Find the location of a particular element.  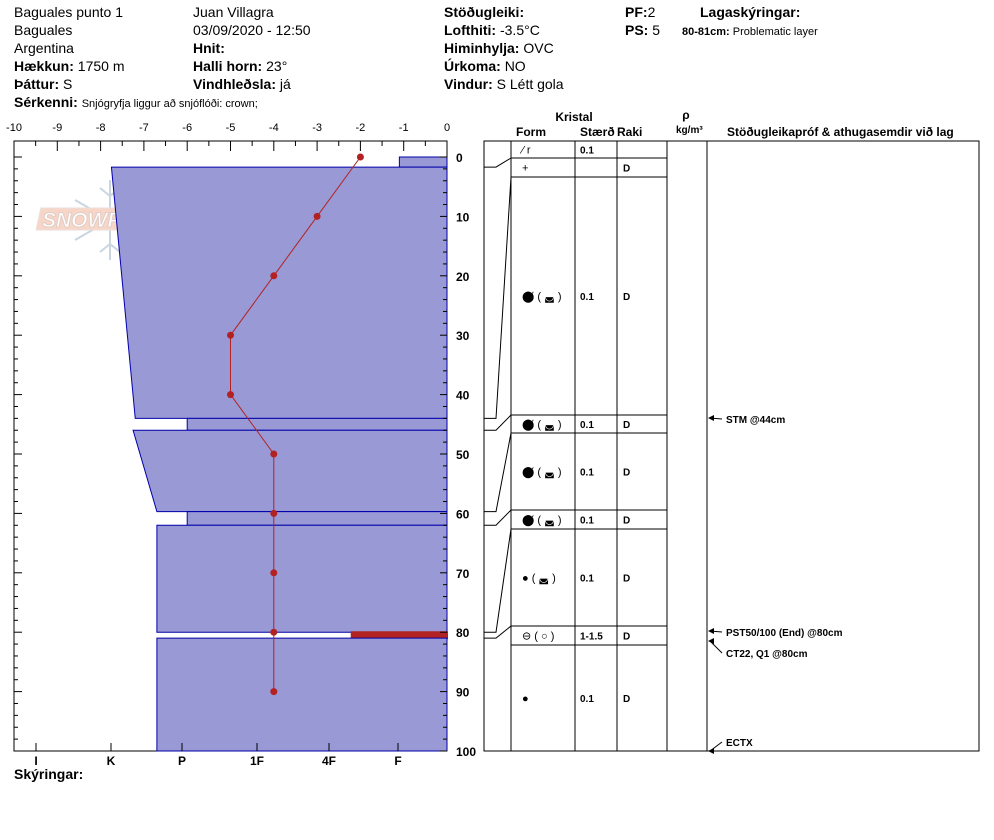

stability-field: Stöðugleiki: is located at coordinates (484, 12).